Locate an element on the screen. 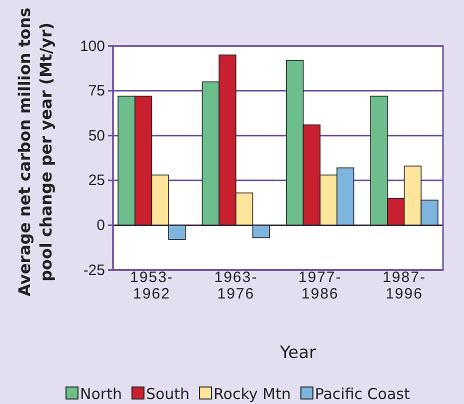 Image resolution: width=464 pixels, height=404 pixels. legend-label: Rocky Mtn is located at coordinates (252, 394).